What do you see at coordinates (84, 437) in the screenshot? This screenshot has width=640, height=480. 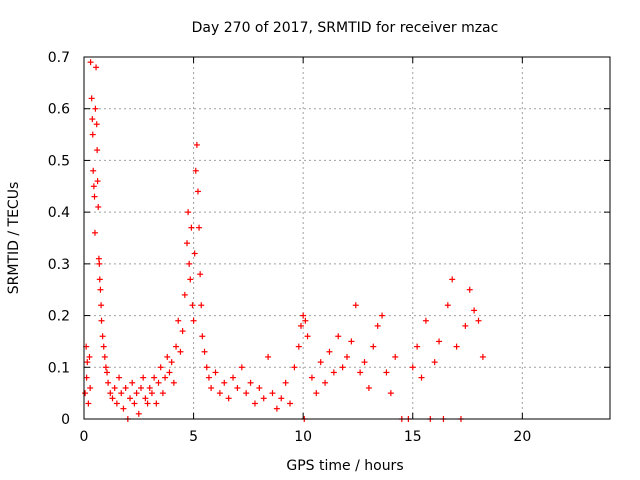 I see `x-tick-label: 0` at bounding box center [84, 437].